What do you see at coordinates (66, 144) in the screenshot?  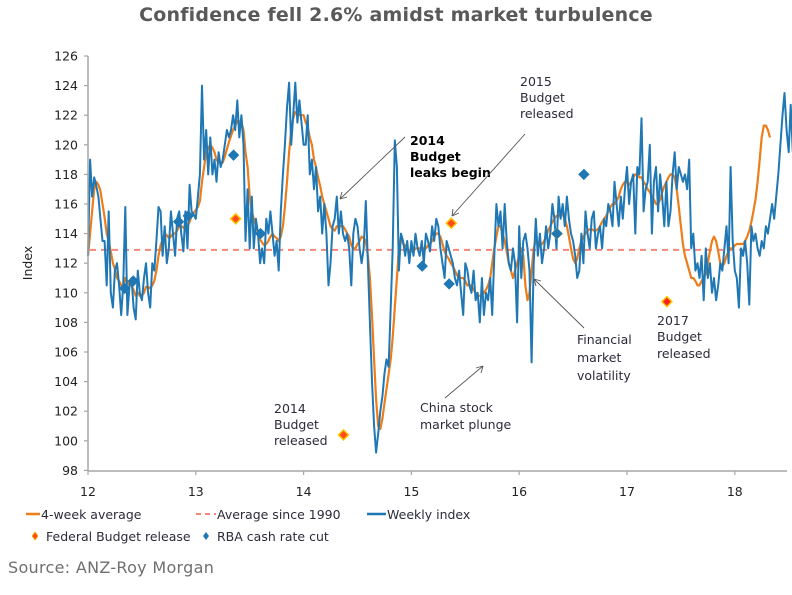 I see `y-tick-label: 120` at bounding box center [66, 144].